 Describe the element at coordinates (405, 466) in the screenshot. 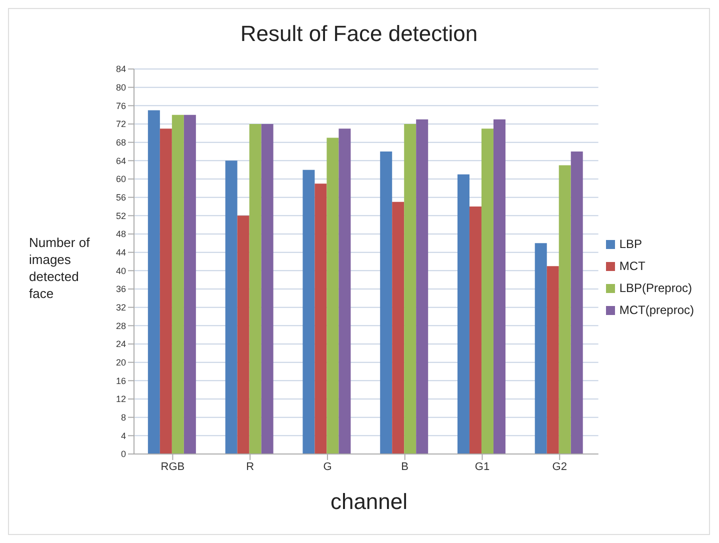

I see `x-tick-label: B` at that location.